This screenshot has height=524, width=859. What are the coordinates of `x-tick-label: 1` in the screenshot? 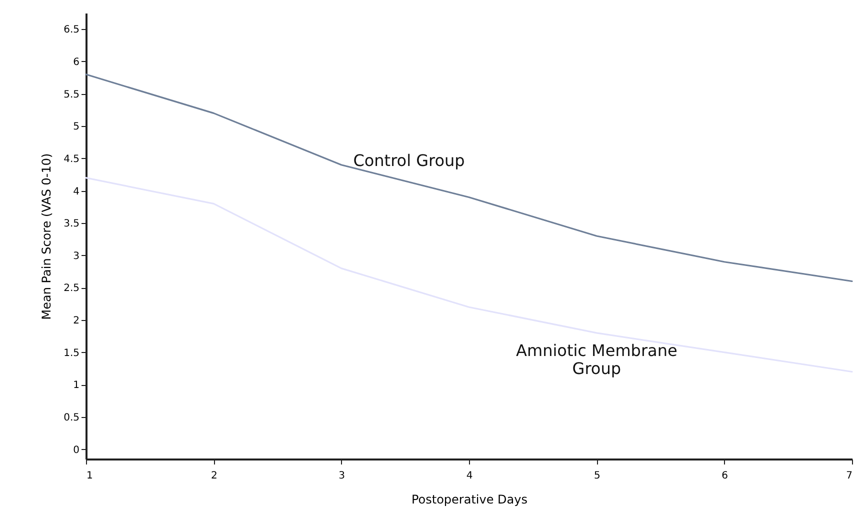 It's located at (89, 476).